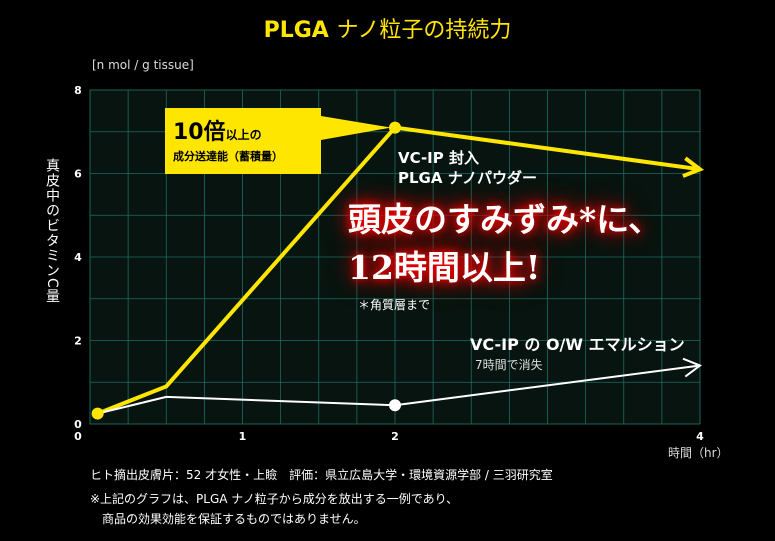  What do you see at coordinates (78, 257) in the screenshot?
I see `y-tick-label: 4` at bounding box center [78, 257].